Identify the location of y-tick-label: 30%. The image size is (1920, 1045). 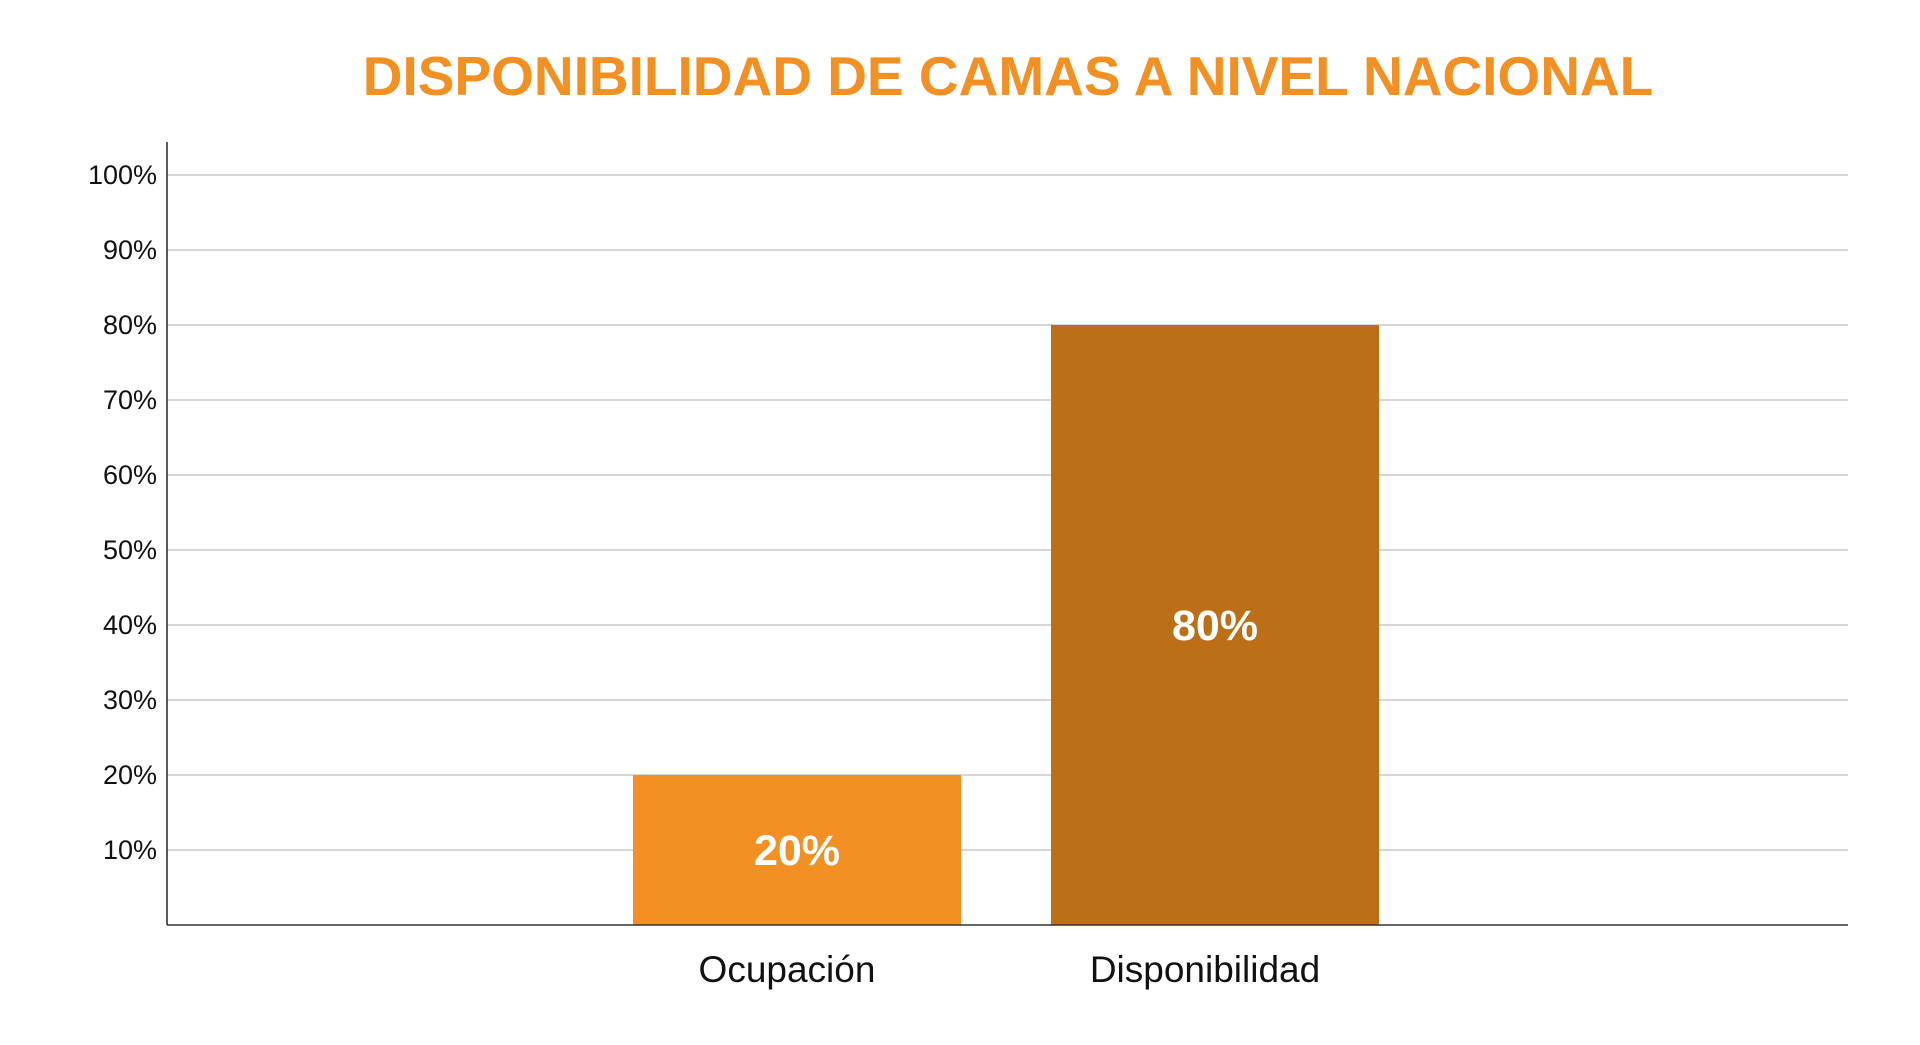
(130, 700).